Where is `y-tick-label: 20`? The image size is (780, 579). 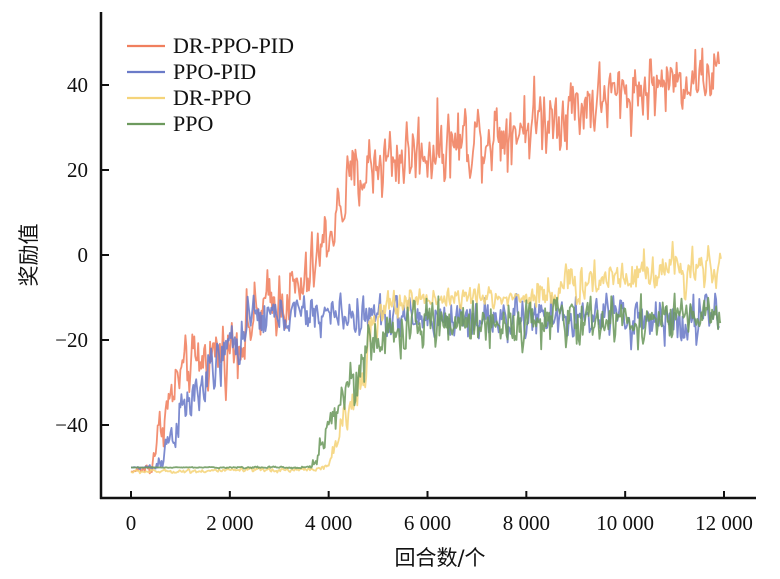 y-tick-label: 20 is located at coordinates (77, 170).